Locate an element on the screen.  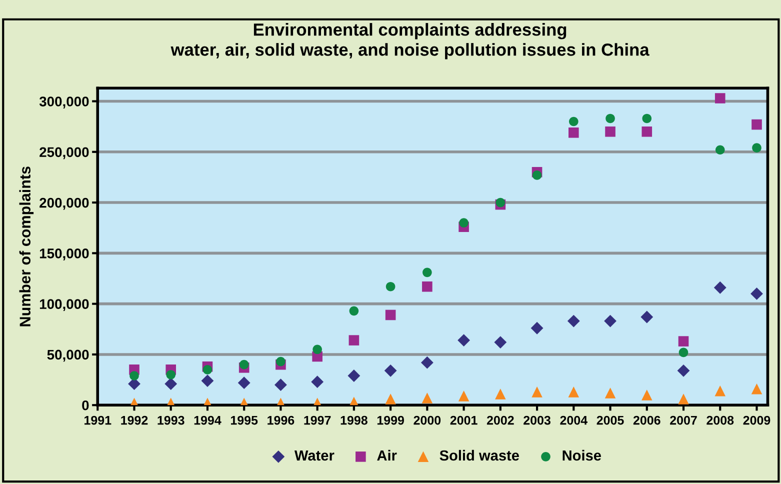
y-tick-label: 250,000 is located at coordinates (64, 153).